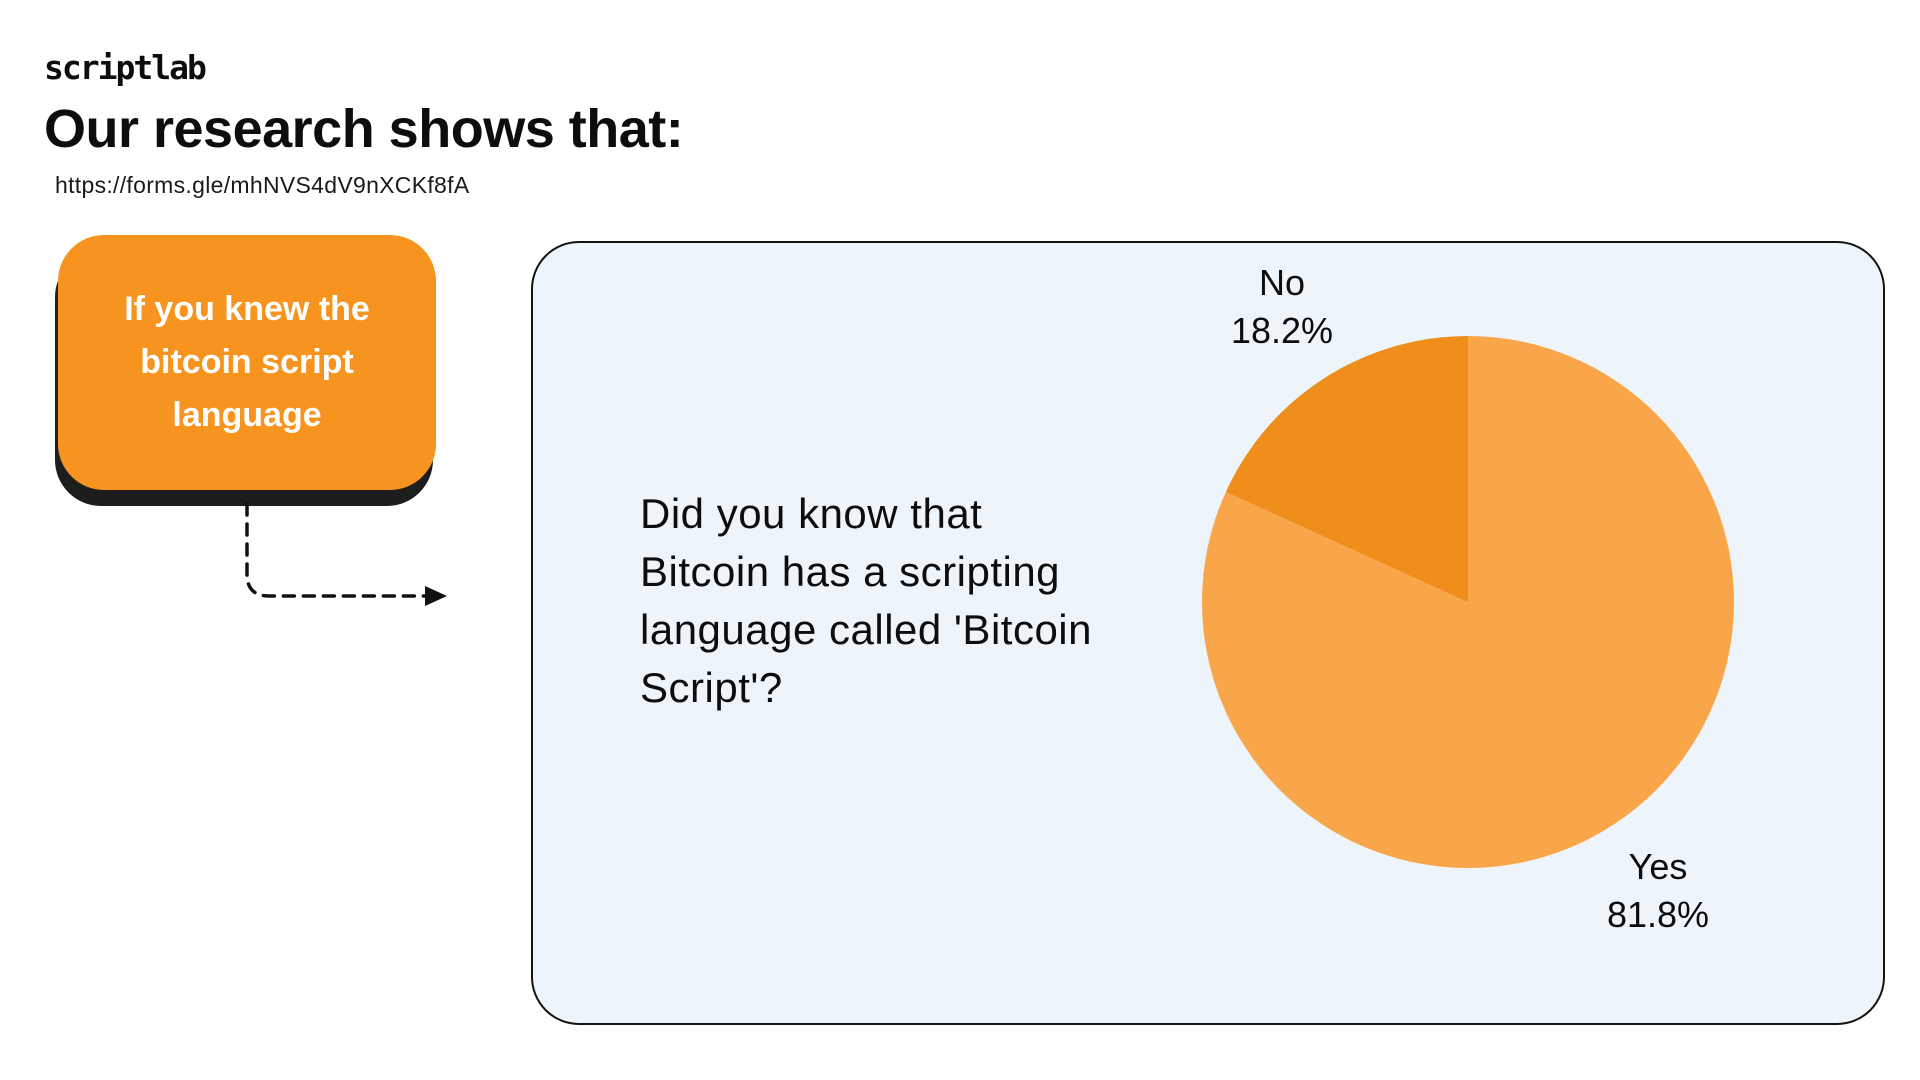  Describe the element at coordinates (1468, 602) in the screenshot. I see `pie-chart` at that location.